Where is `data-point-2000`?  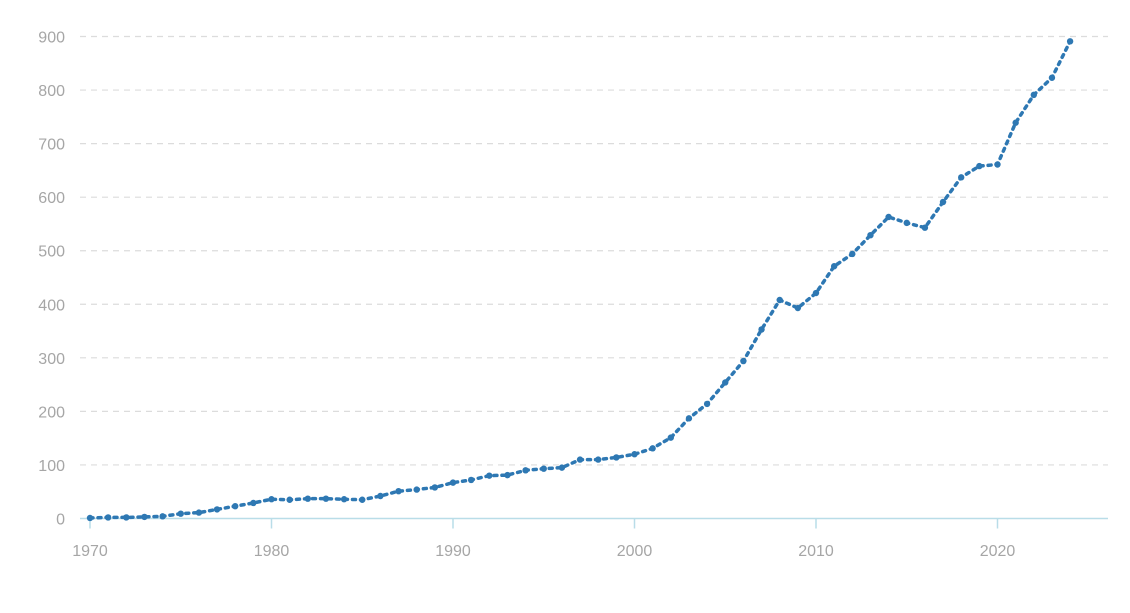 data-point-2000 is located at coordinates (634, 454).